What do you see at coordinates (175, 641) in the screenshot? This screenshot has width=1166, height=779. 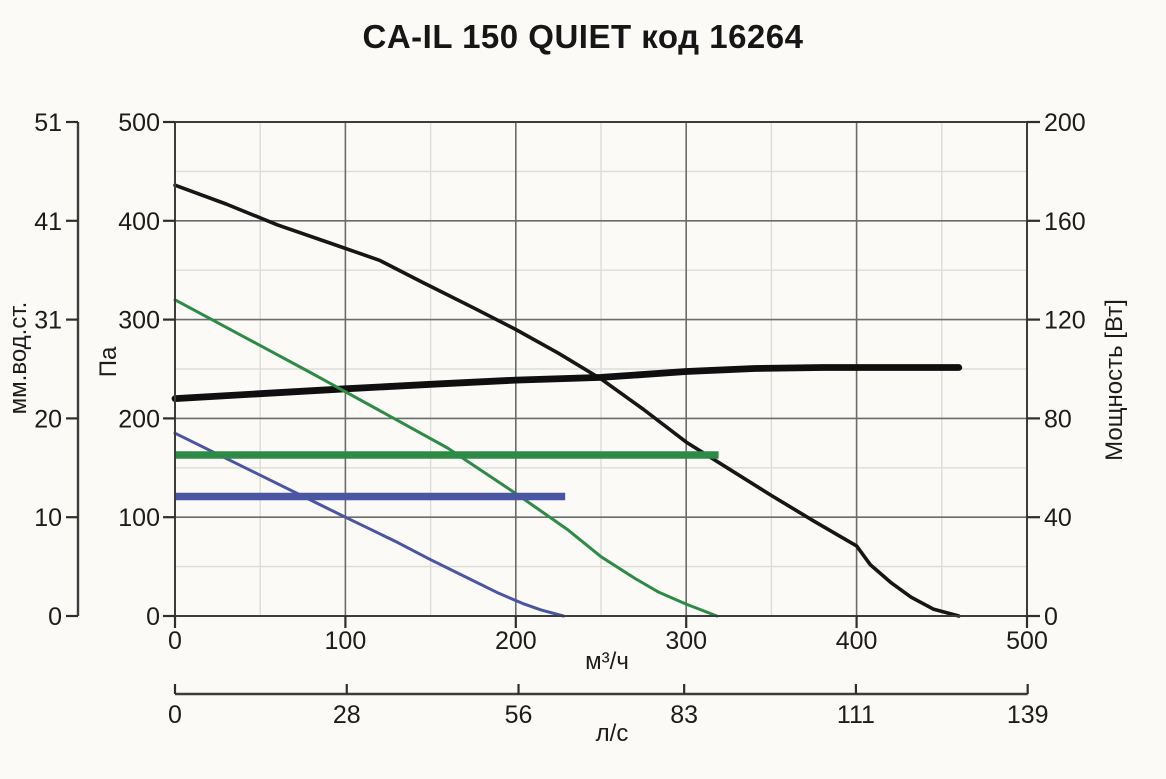 I see `m3h-tick-label: 0` at bounding box center [175, 641].